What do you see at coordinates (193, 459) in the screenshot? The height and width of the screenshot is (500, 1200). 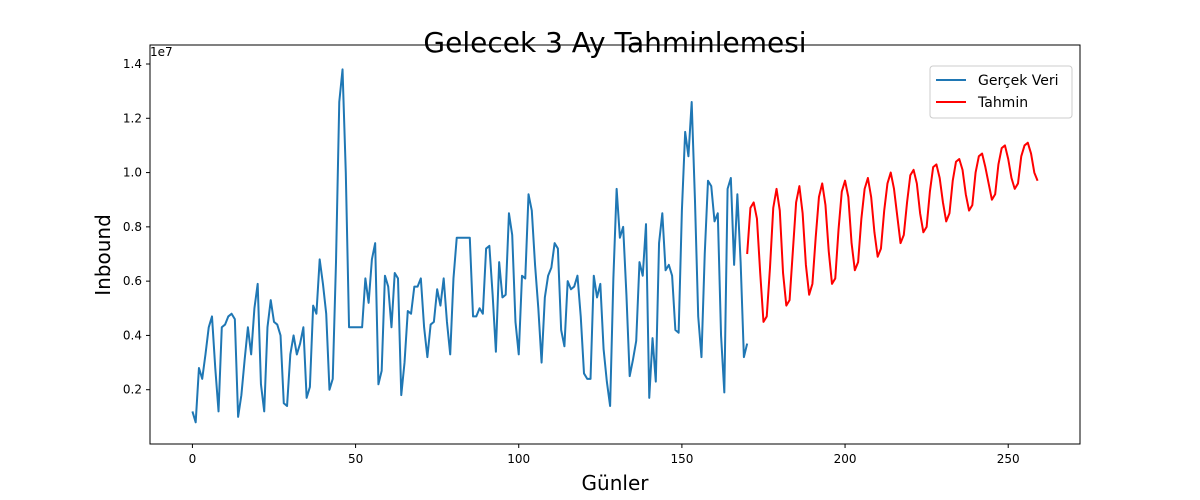 I see `x-tick-label: 0` at bounding box center [193, 459].